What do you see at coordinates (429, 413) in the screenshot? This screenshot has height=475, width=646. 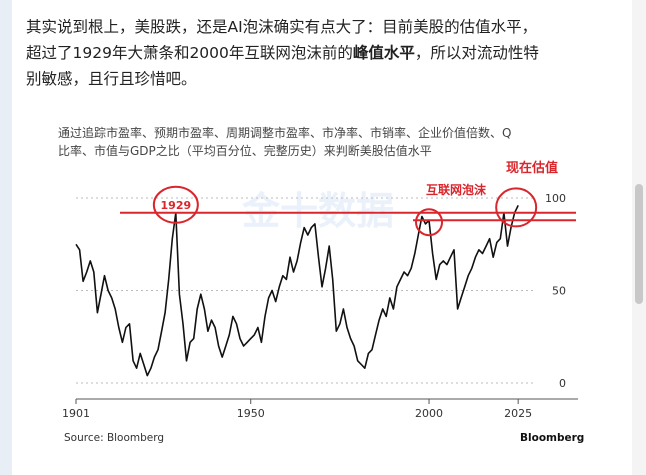 I see `x-tick-label: 2000` at bounding box center [429, 413].